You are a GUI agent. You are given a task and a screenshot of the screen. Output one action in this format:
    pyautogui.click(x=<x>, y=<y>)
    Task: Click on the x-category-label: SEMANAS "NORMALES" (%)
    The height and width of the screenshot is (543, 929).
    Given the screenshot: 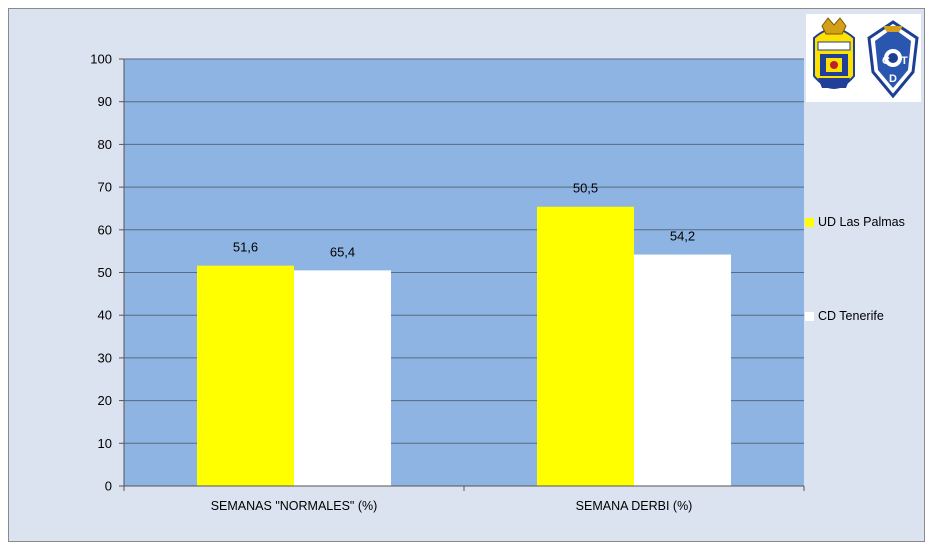 What is the action you would take?
    pyautogui.click(x=294, y=506)
    